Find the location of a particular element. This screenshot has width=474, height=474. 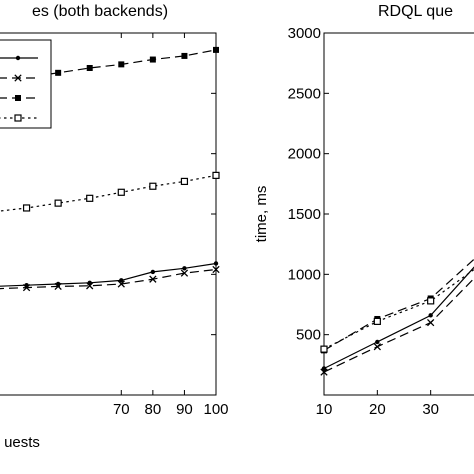

right-y-tick-label: 500 is located at coordinates (308, 335).